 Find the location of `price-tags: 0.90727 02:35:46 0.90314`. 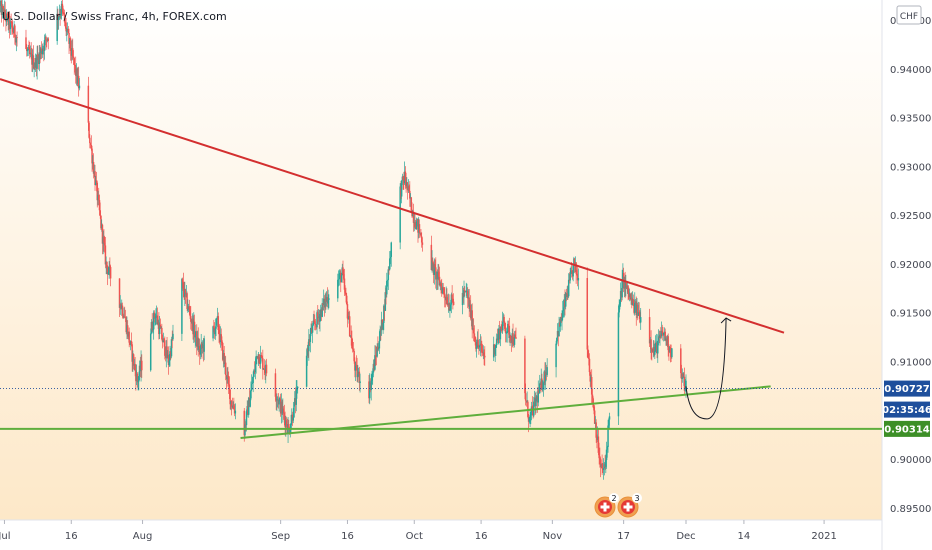

price-tags: 0.90727 02:35:46 0.90314 is located at coordinates (907, 408).